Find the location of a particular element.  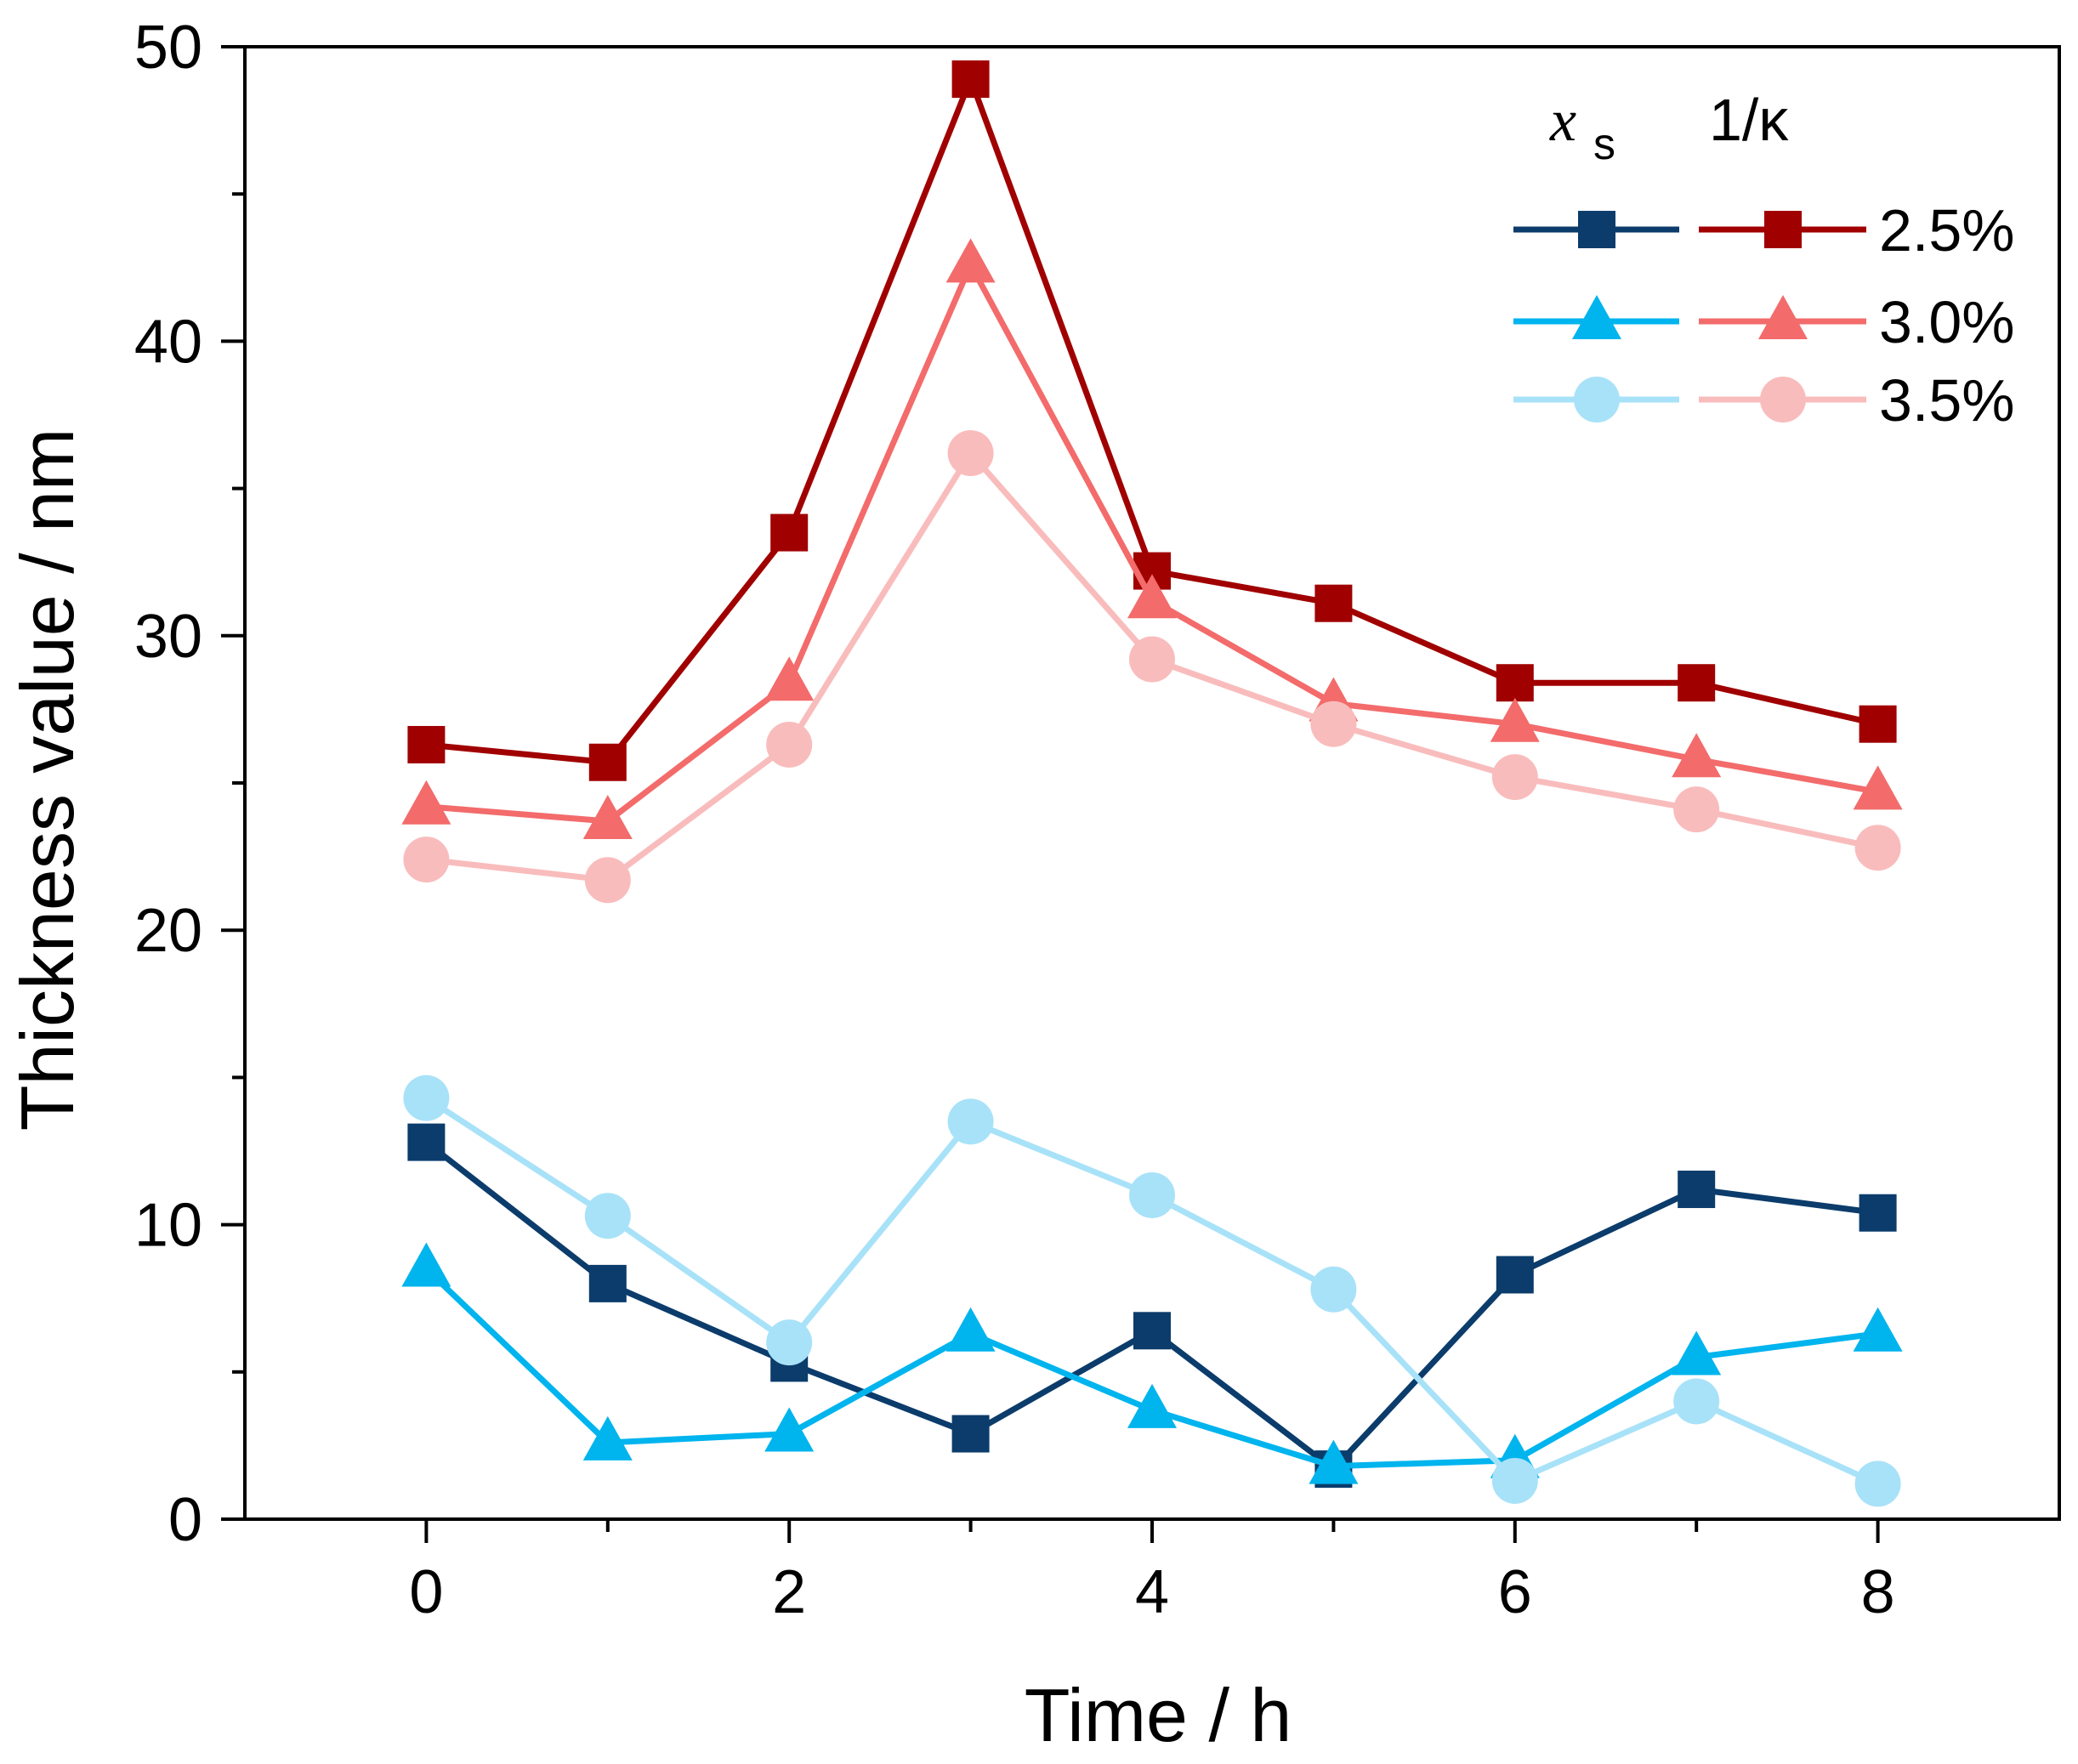

y-tick-label: 20 is located at coordinates (168, 931).